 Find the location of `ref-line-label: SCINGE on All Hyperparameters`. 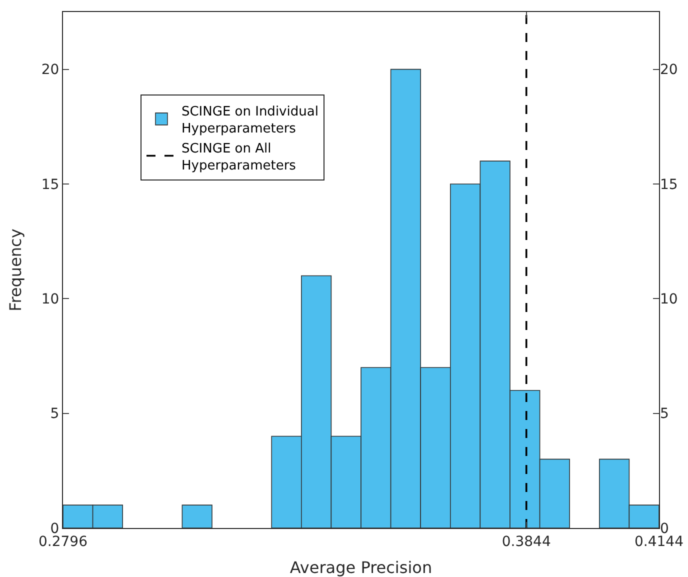

ref-line-label: SCINGE on All Hyperparameters is located at coordinates (238, 157).